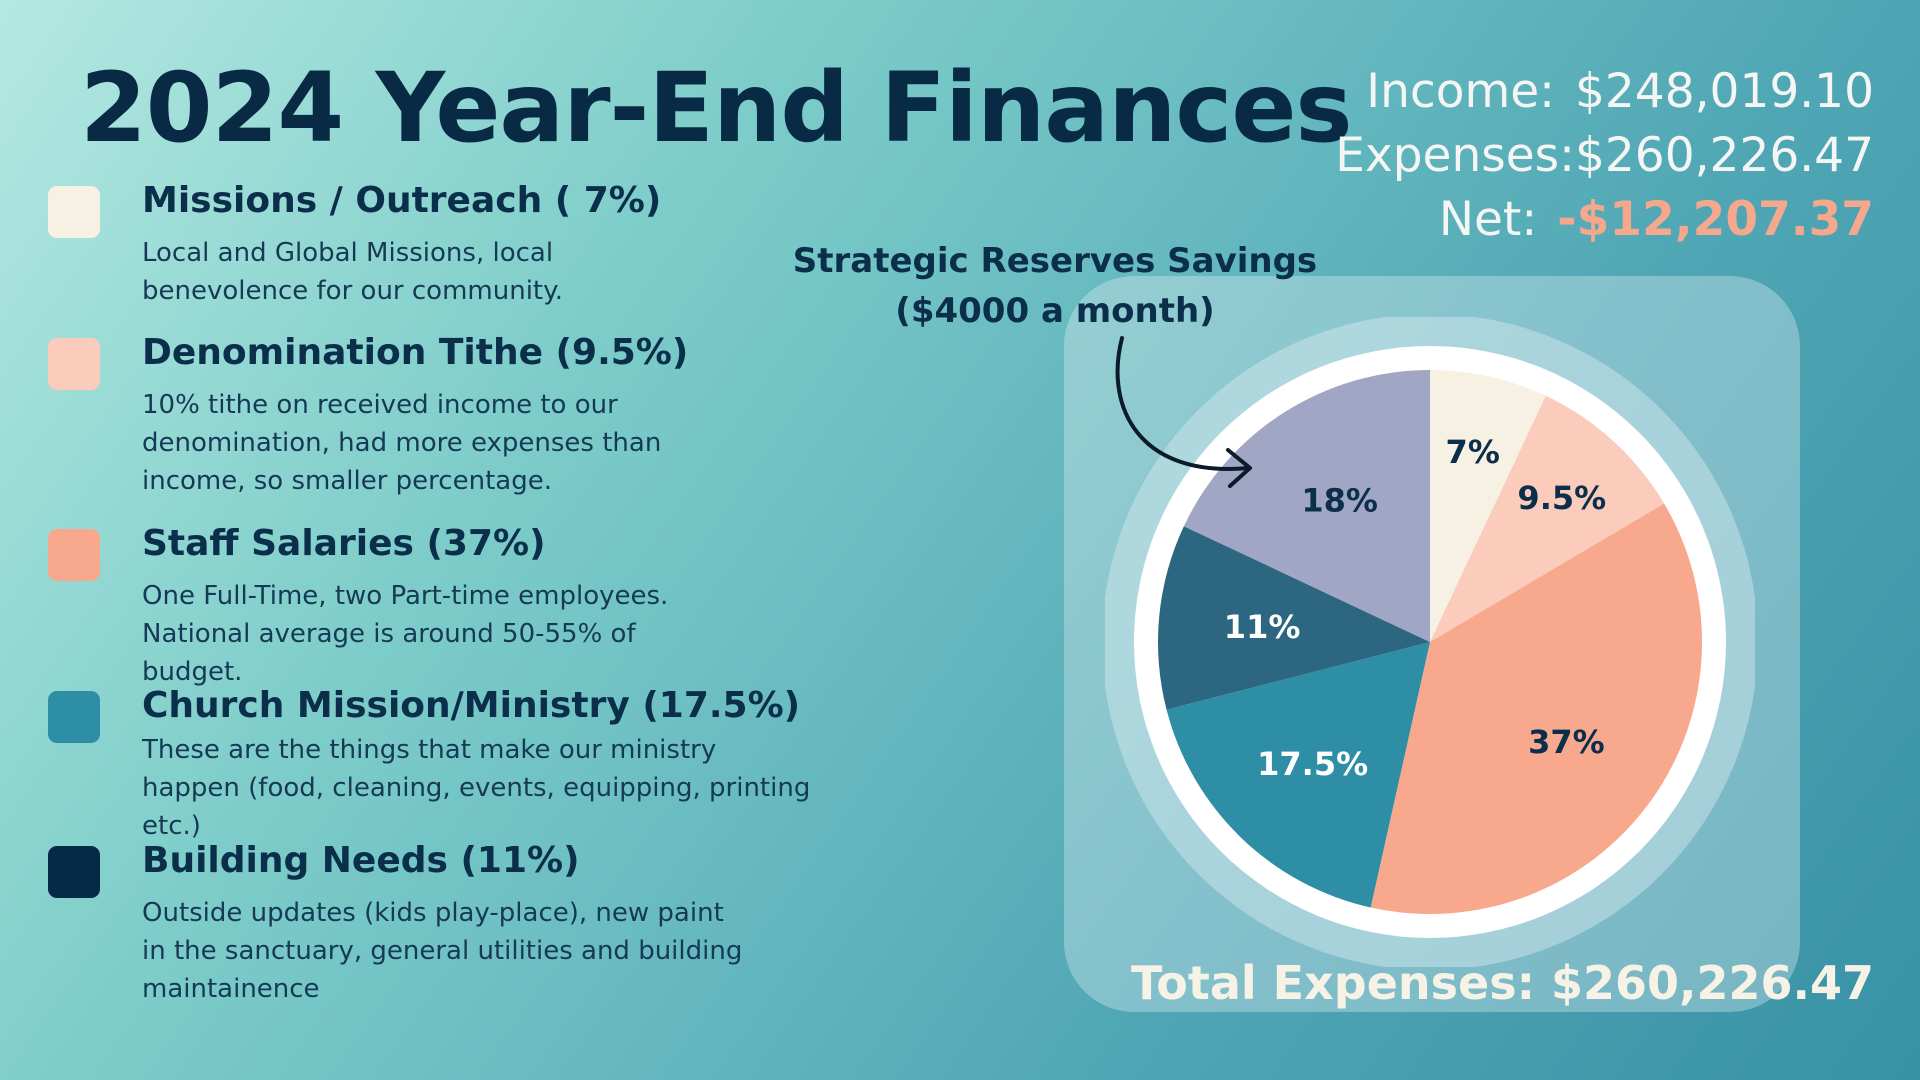 Image resolution: width=1920 pixels, height=1080 pixels. I want to click on pie-slice-label: 18%, so click(1339, 501).